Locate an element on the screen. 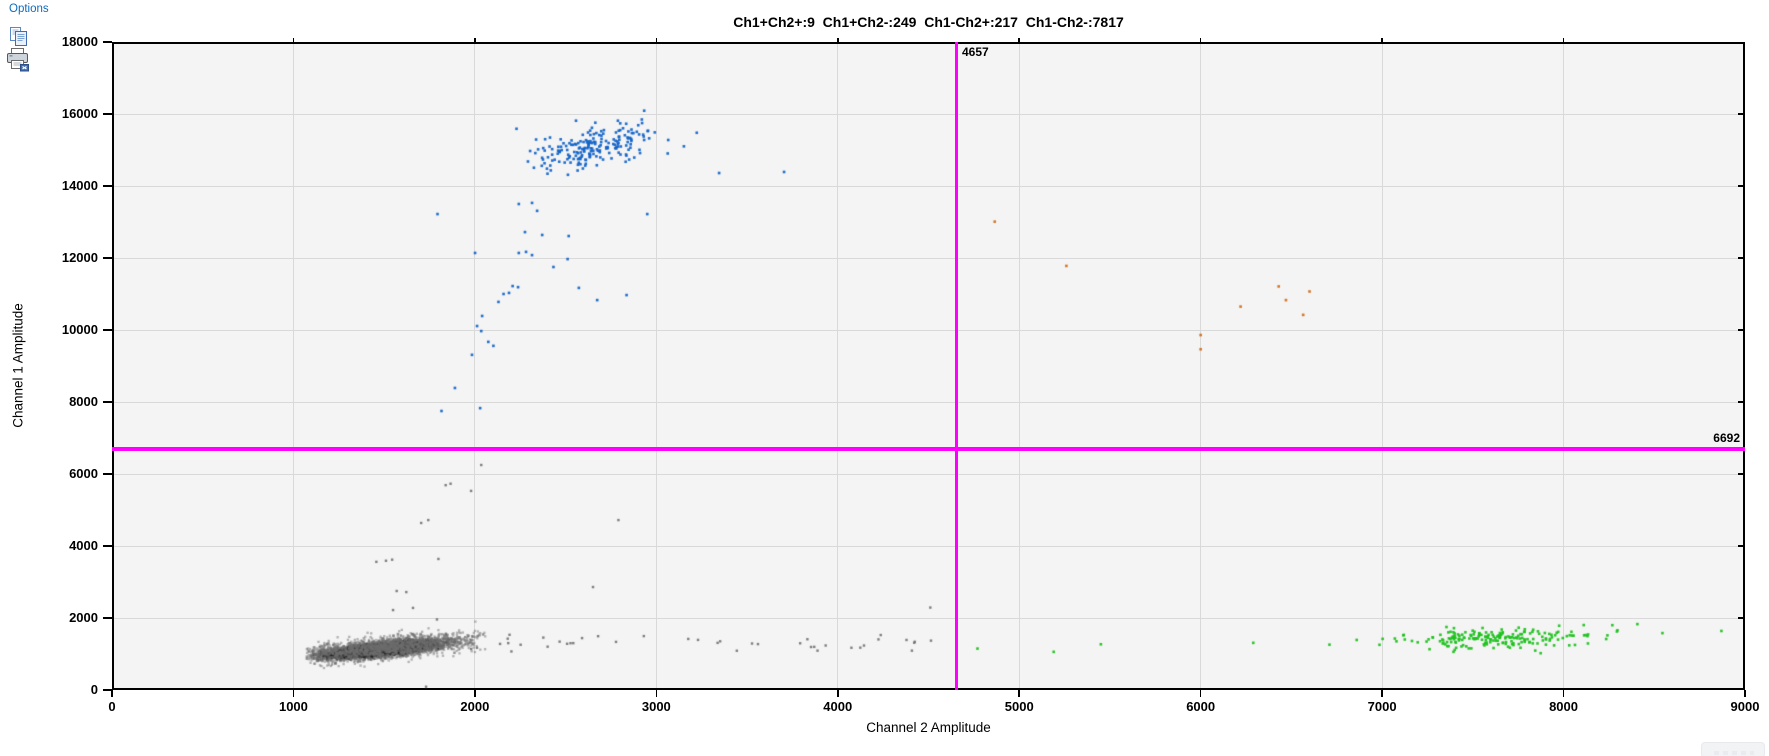 This screenshot has height=756, width=1769. ch1-threshold-line is located at coordinates (928, 449).